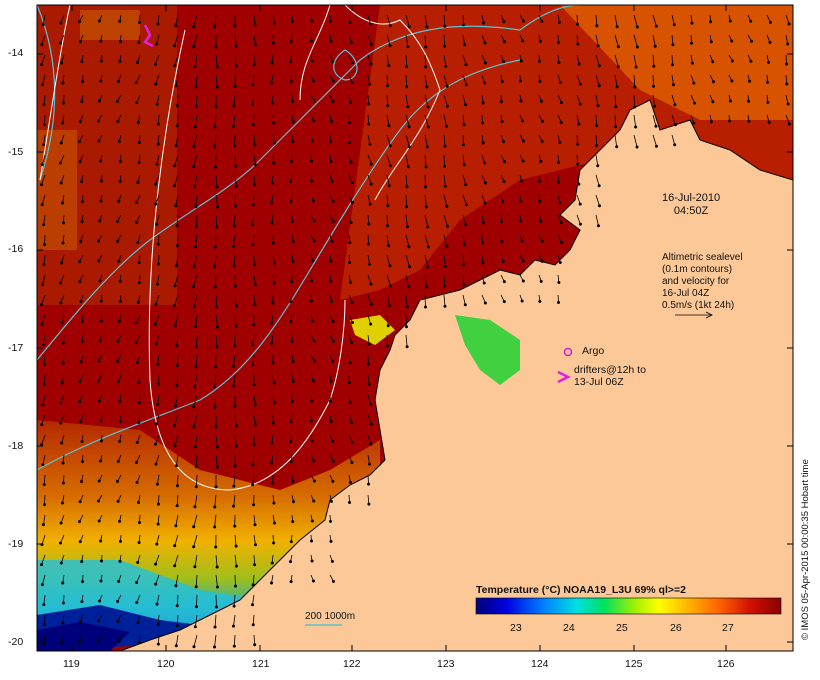 The height and width of the screenshot is (680, 820). What do you see at coordinates (16, 53) in the screenshot?
I see `lat-label-14: -14` at bounding box center [16, 53].